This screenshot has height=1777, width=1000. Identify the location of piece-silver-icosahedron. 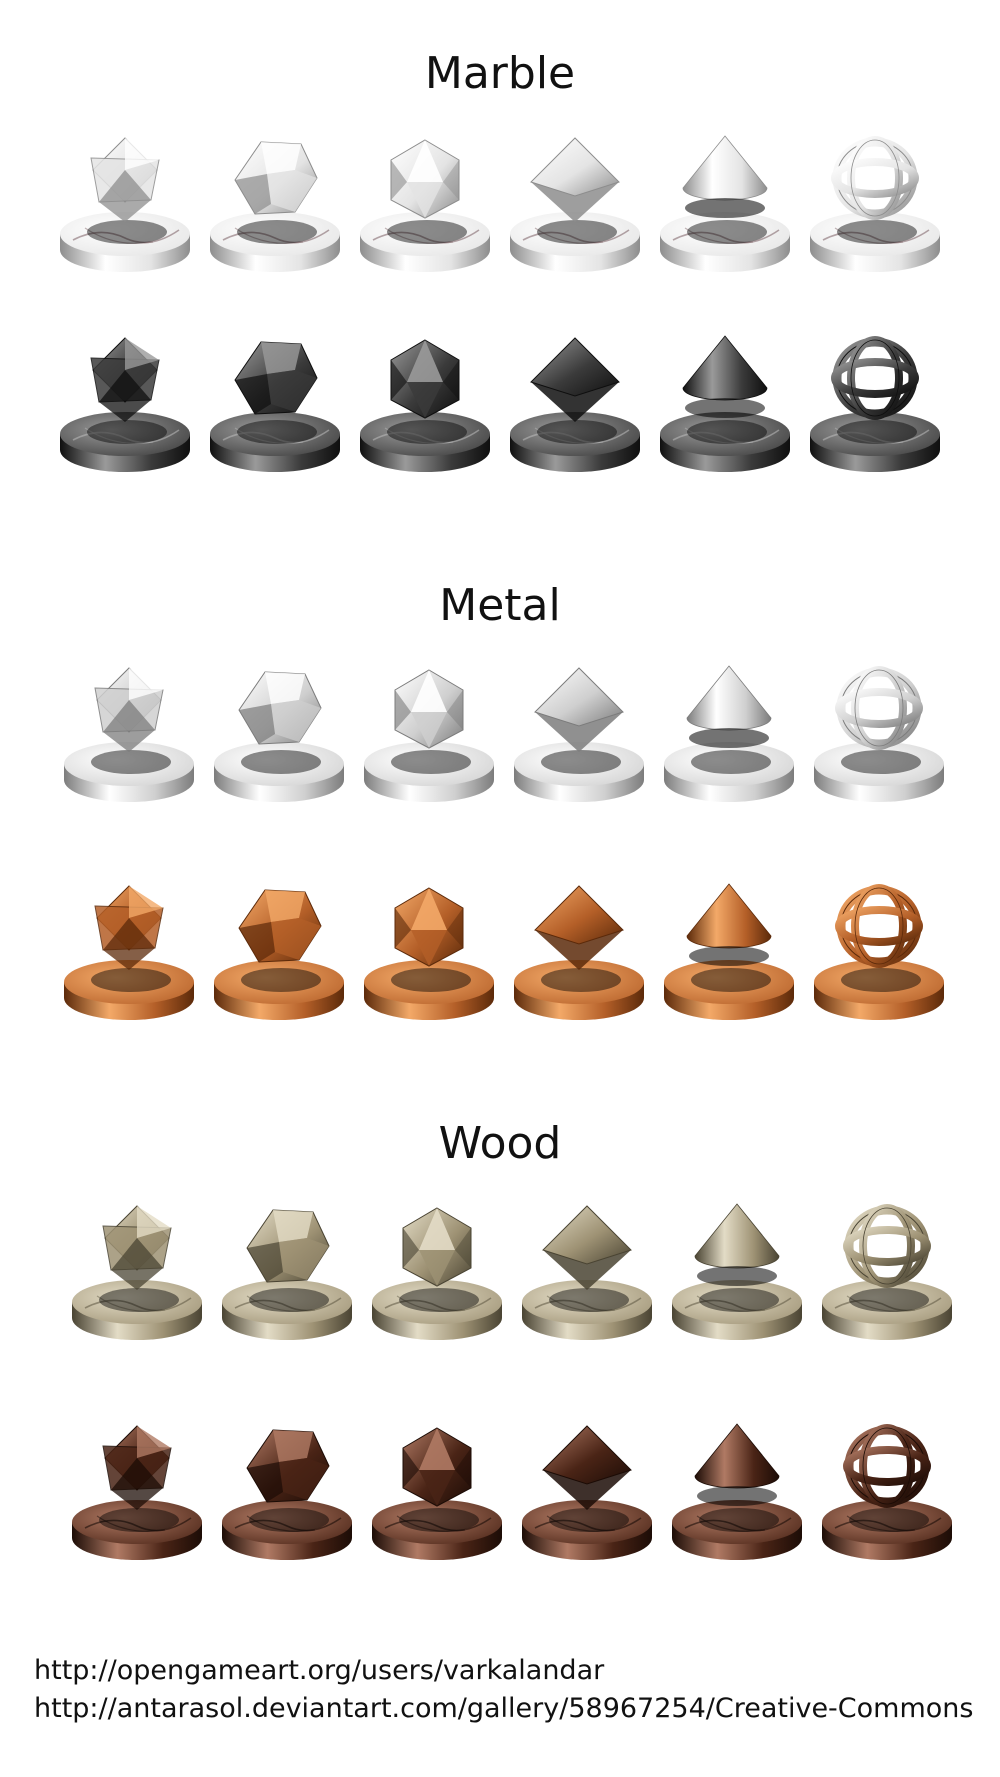
(429, 750).